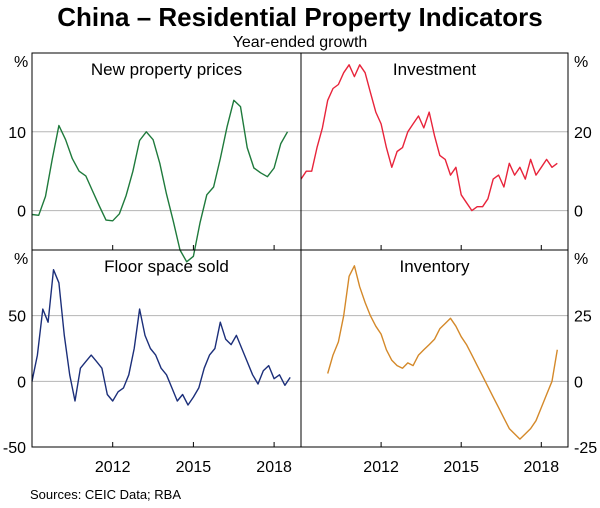 Image resolution: width=600 pixels, height=508 pixels. What do you see at coordinates (105, 494) in the screenshot?
I see `source-note: Sources: CEIC Data; RBA` at bounding box center [105, 494].